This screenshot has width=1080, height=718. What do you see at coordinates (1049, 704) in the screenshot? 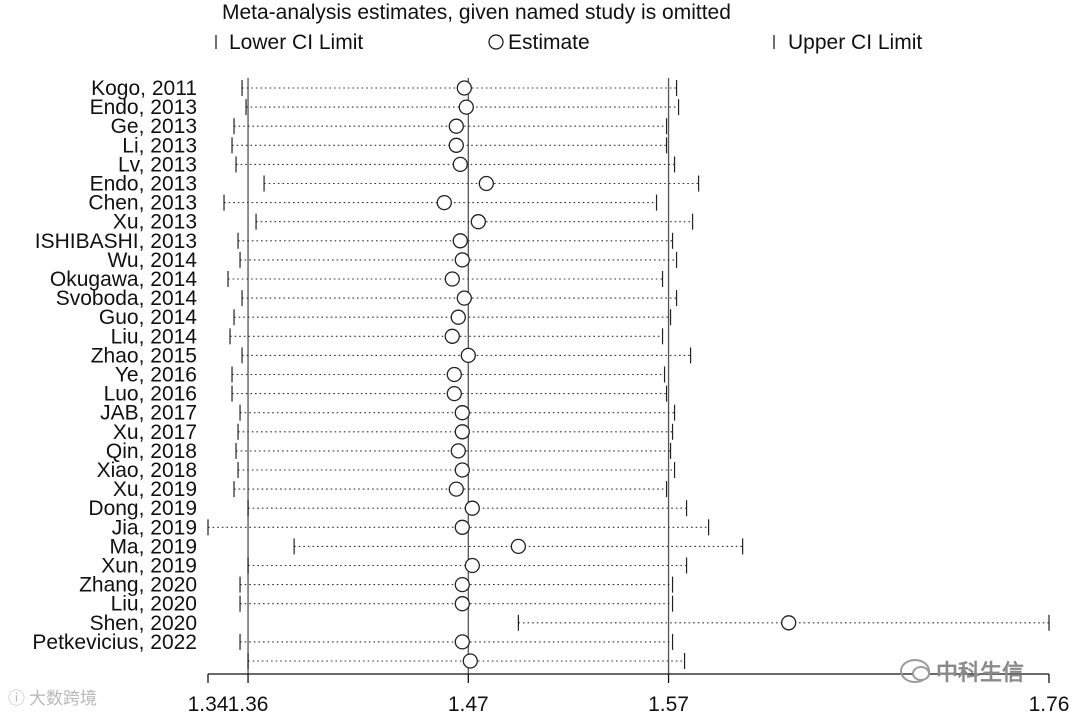
I see `x-tick-label: 1.76` at bounding box center [1049, 704].